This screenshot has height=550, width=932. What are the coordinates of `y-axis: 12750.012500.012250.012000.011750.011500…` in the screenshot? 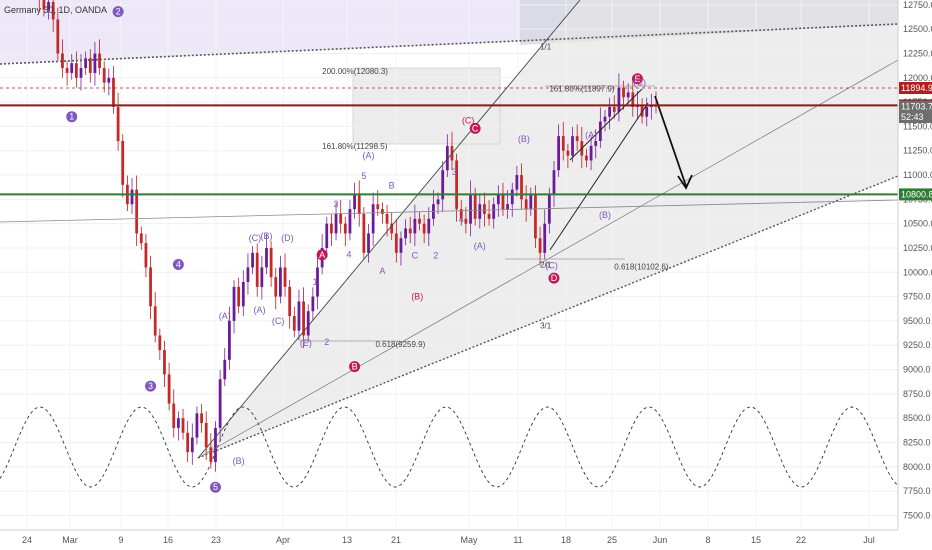 It's located at (914, 265).